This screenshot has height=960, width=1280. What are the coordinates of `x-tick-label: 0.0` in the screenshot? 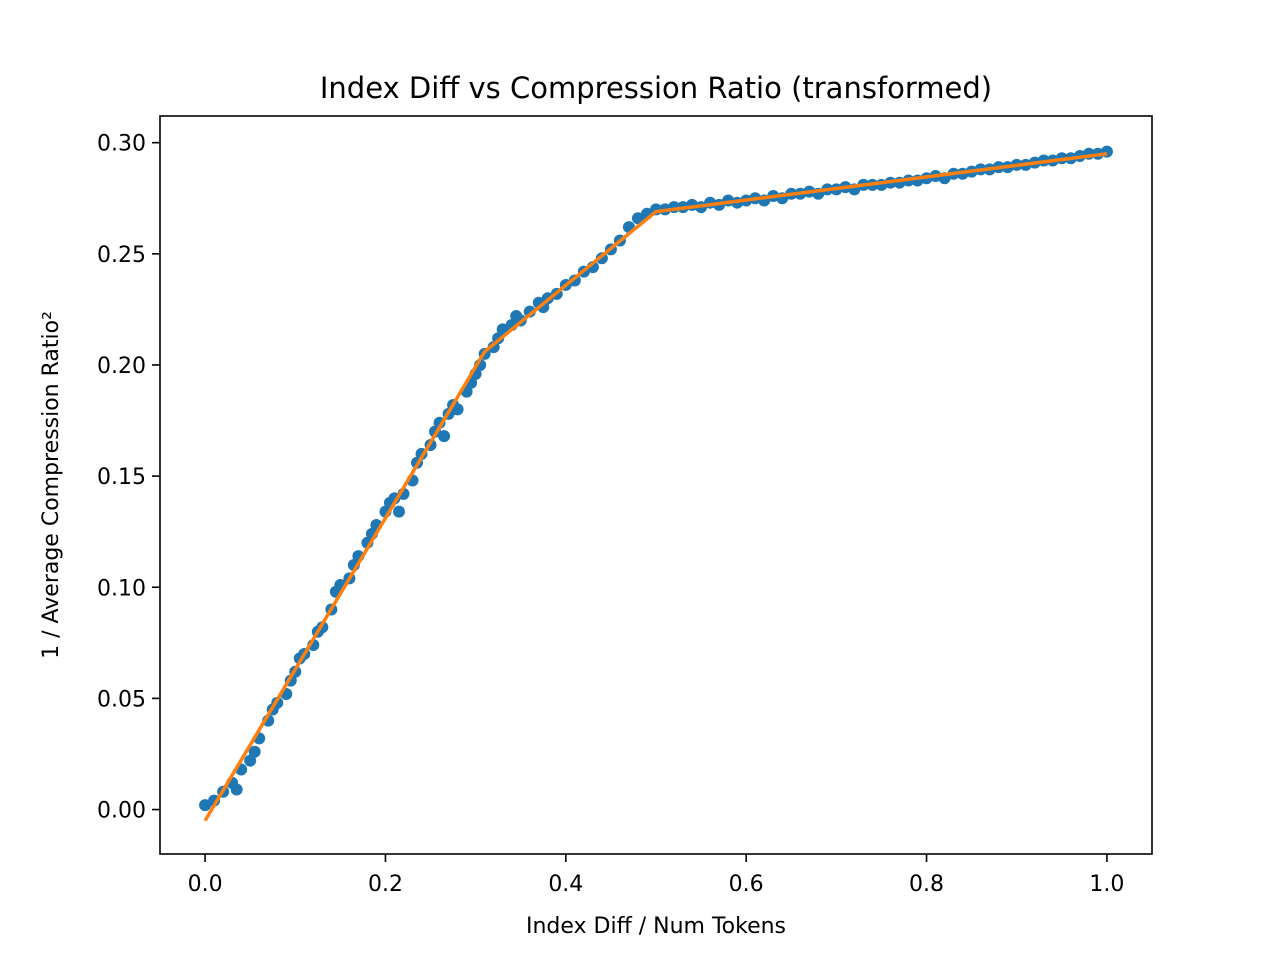 It's located at (205, 884).